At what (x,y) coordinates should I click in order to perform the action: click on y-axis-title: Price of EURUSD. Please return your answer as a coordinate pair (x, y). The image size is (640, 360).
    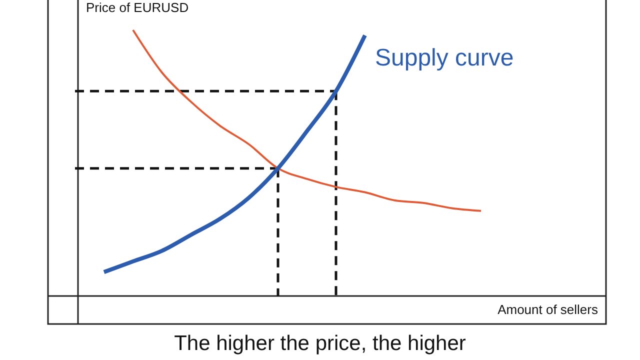
    Looking at the image, I should click on (137, 7).